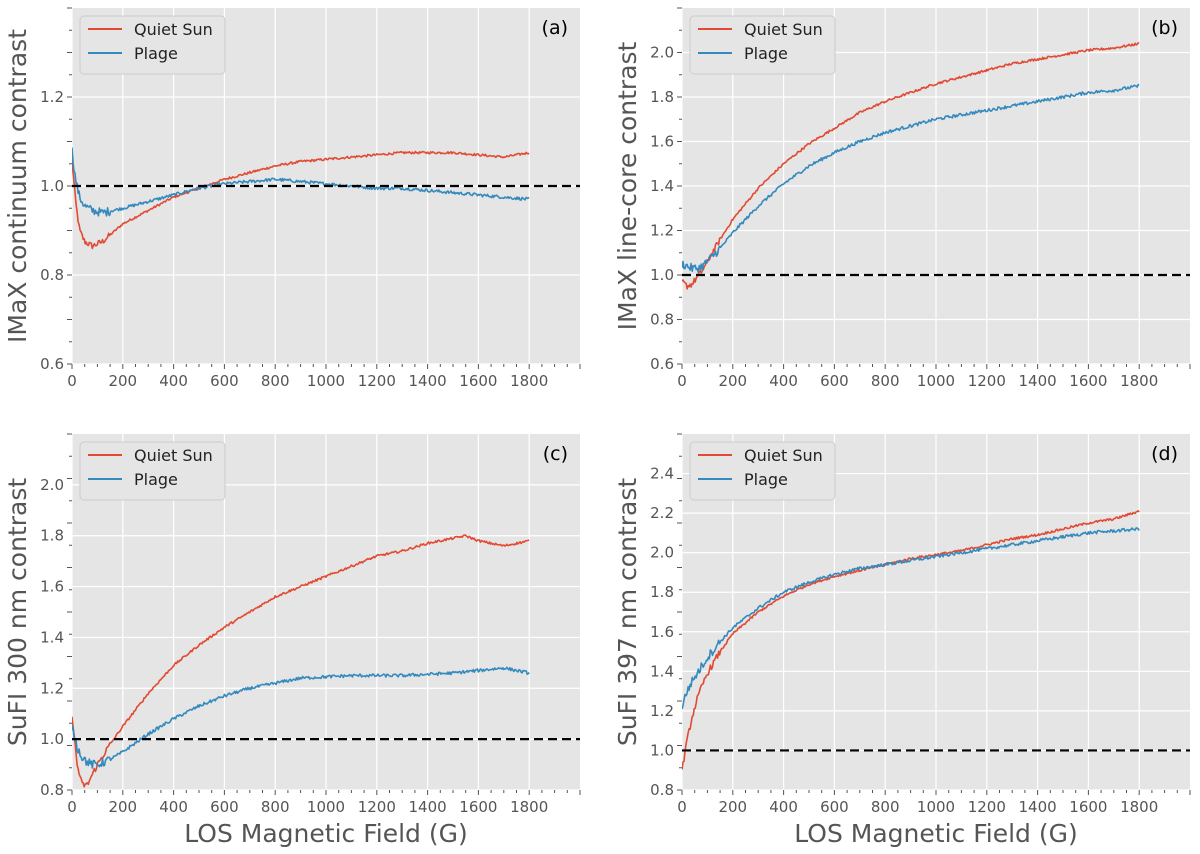  Describe the element at coordinates (662, 513) in the screenshot. I see `y-tick-label: 2.2` at that location.